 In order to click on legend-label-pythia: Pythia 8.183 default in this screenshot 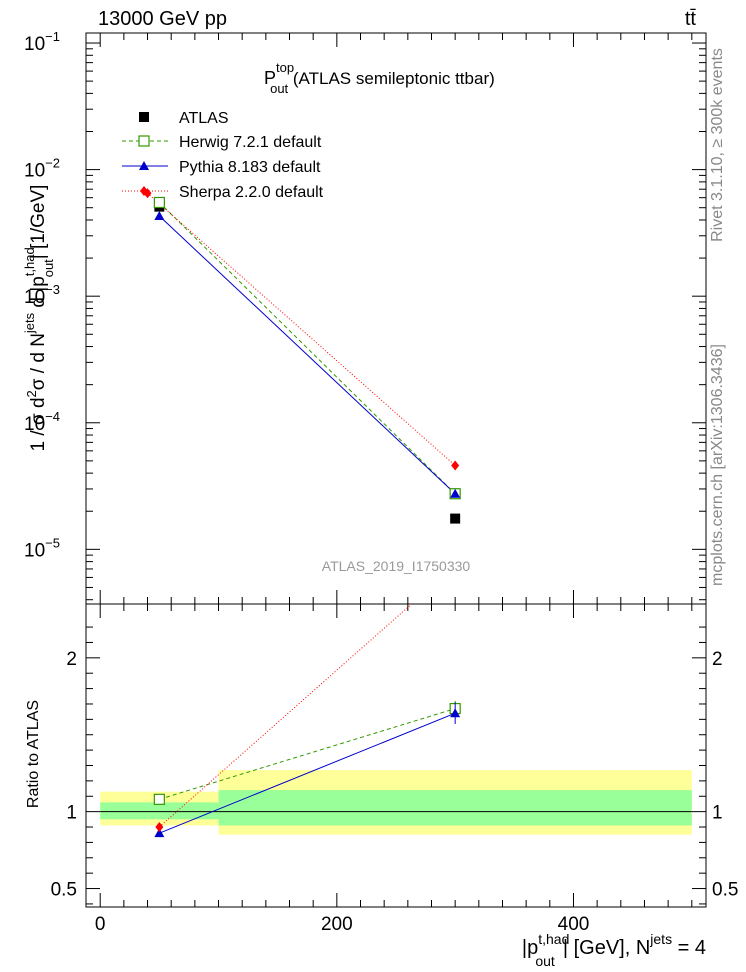, I will do `click(250, 167)`.